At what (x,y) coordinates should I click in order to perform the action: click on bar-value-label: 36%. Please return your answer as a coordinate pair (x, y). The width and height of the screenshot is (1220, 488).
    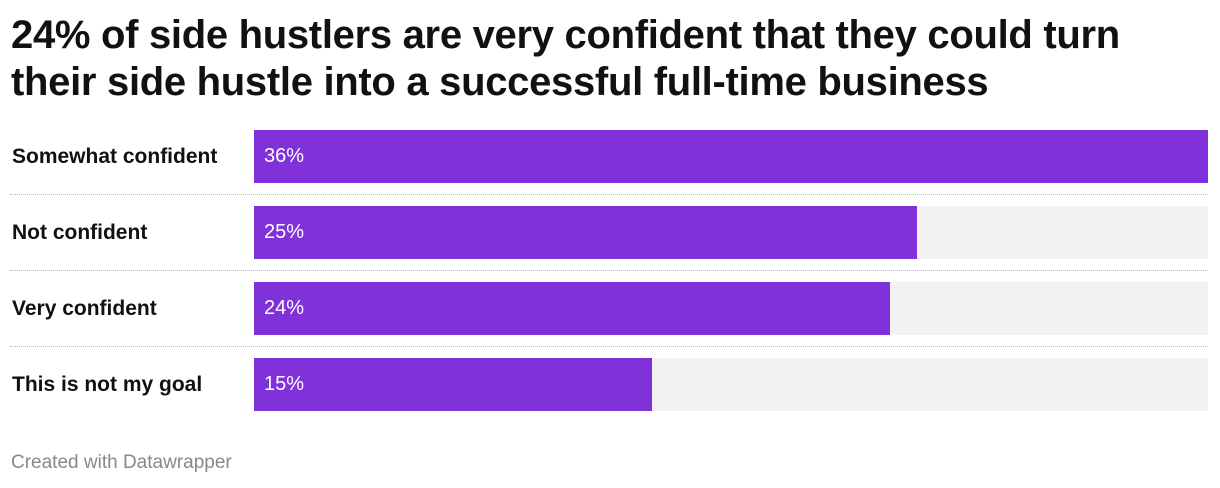
    Looking at the image, I should click on (284, 156).